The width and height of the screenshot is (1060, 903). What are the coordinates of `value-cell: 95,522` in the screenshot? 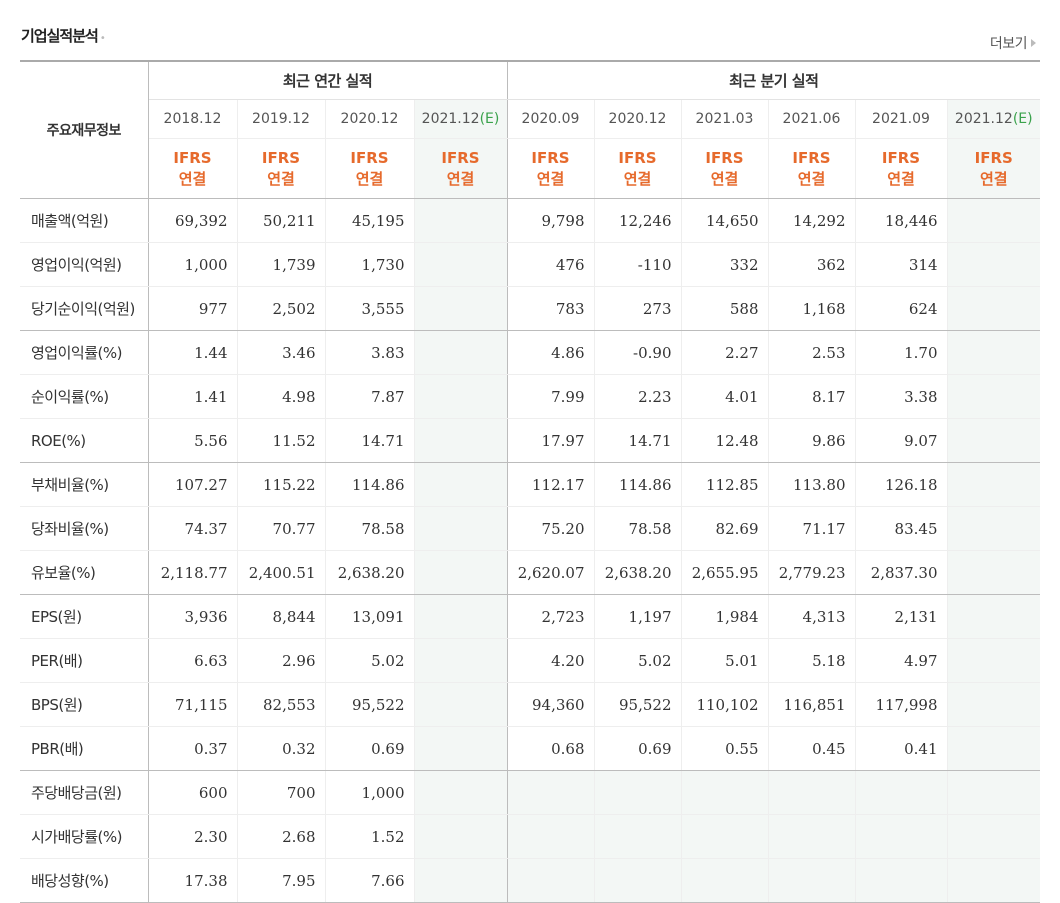 It's located at (369, 704).